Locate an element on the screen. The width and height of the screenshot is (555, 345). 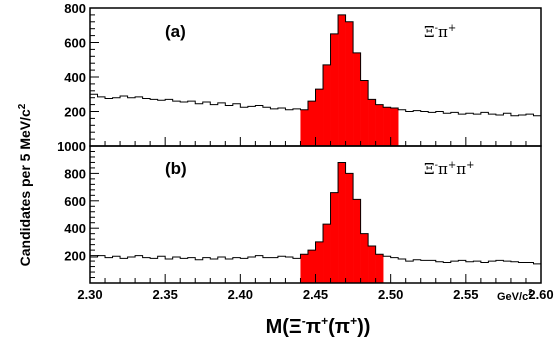
panel-b-x-ticks: 2.30 2.35 2.40 2.45 2.50 2.55 2.60 is located at coordinates (315, 288).